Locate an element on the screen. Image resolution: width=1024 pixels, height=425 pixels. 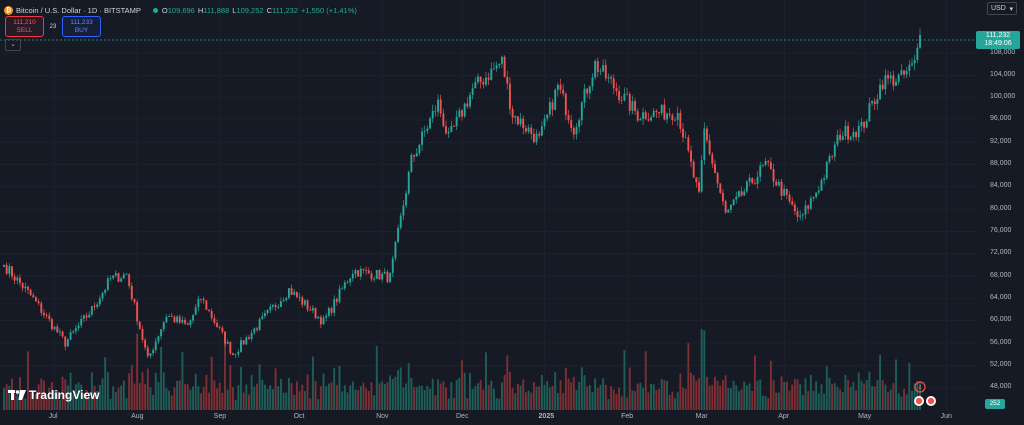
price-tick-label: 52,000 is located at coordinates (1001, 364).